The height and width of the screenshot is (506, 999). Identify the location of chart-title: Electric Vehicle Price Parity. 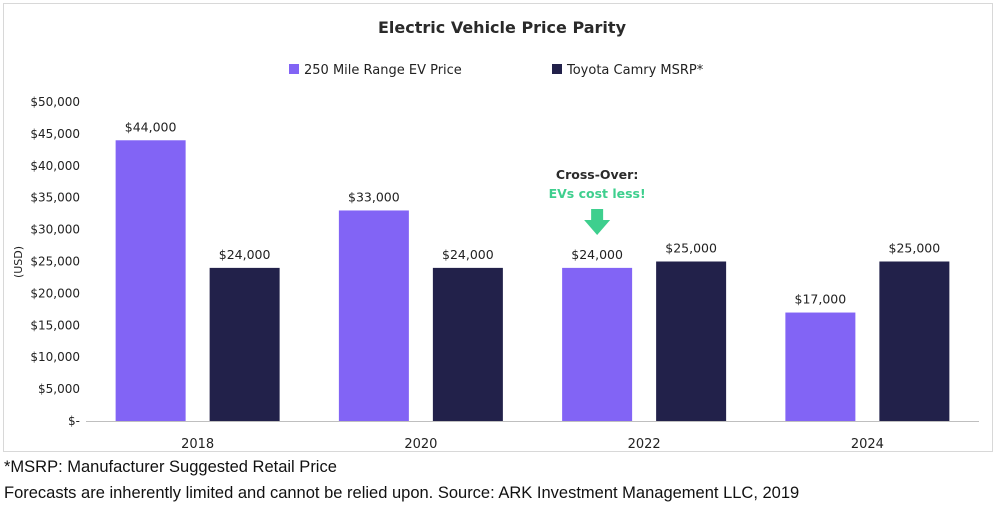
(502, 27).